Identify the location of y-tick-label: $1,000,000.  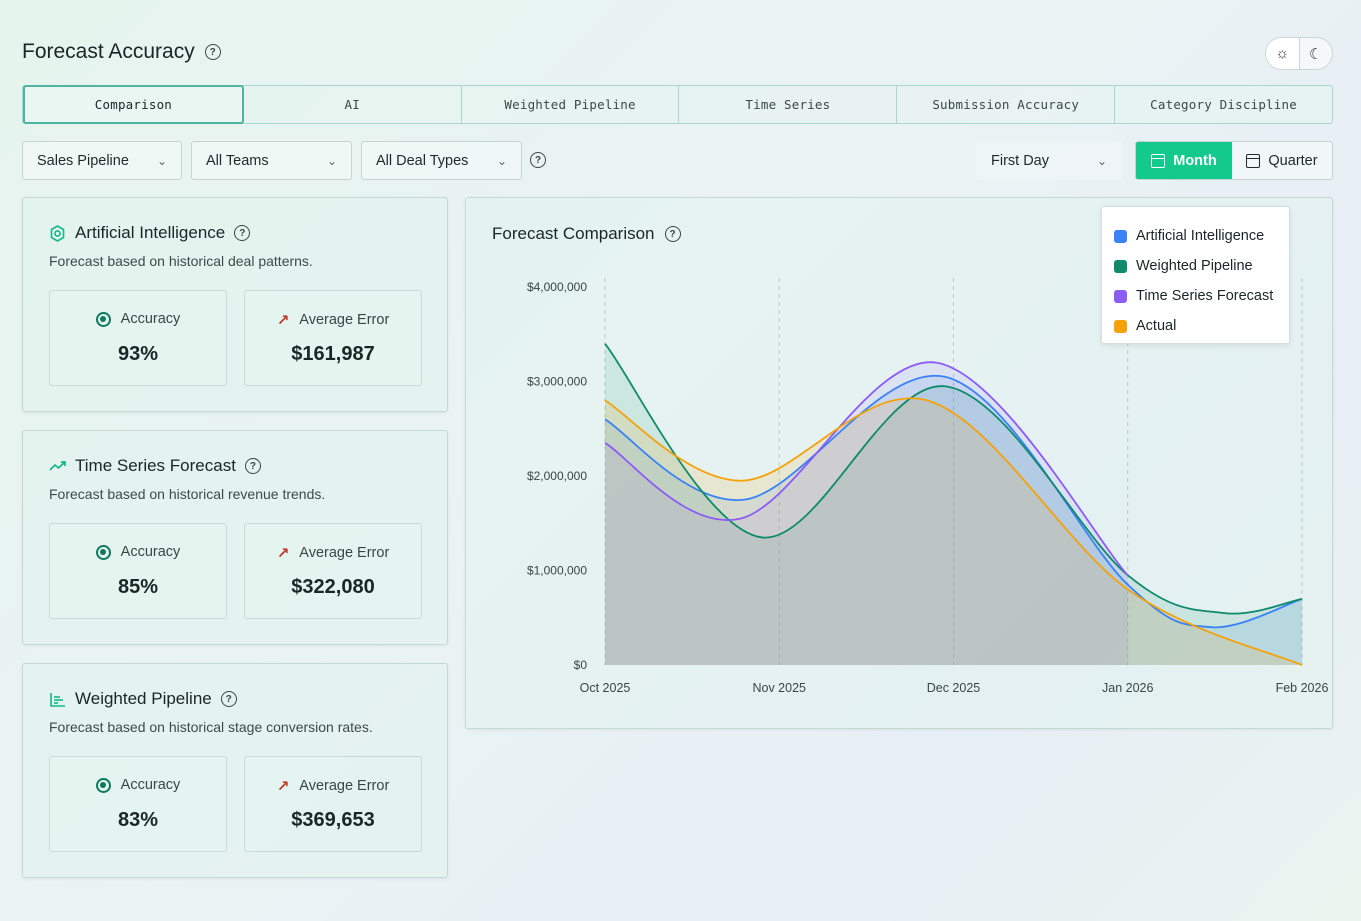
(557, 571).